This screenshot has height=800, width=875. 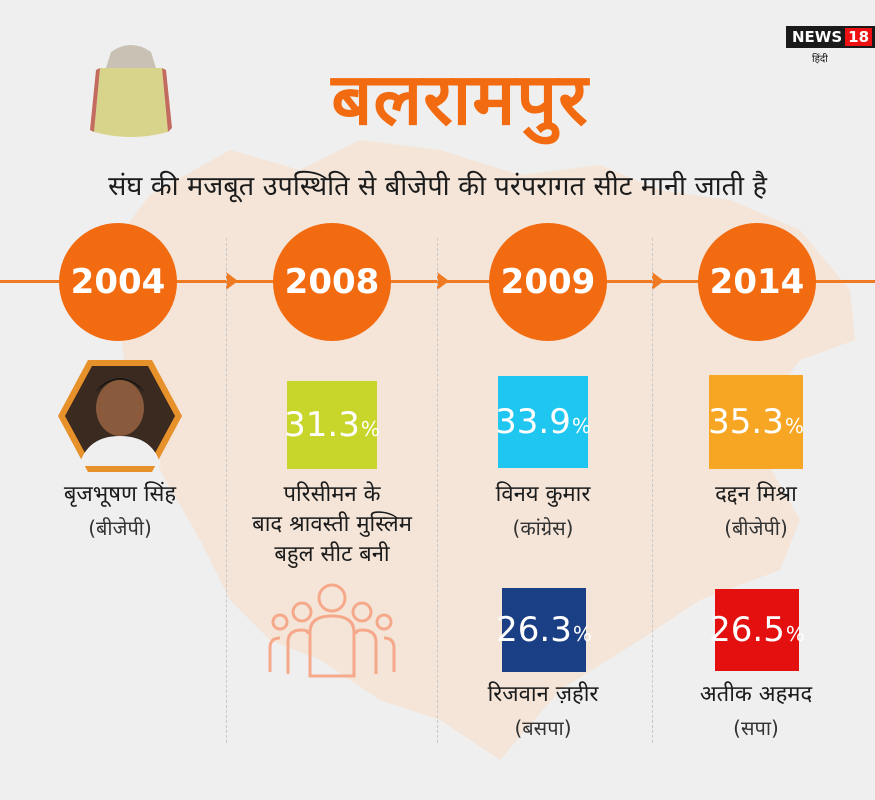 I want to click on logo-sub: हिंदी, so click(x=820, y=59).